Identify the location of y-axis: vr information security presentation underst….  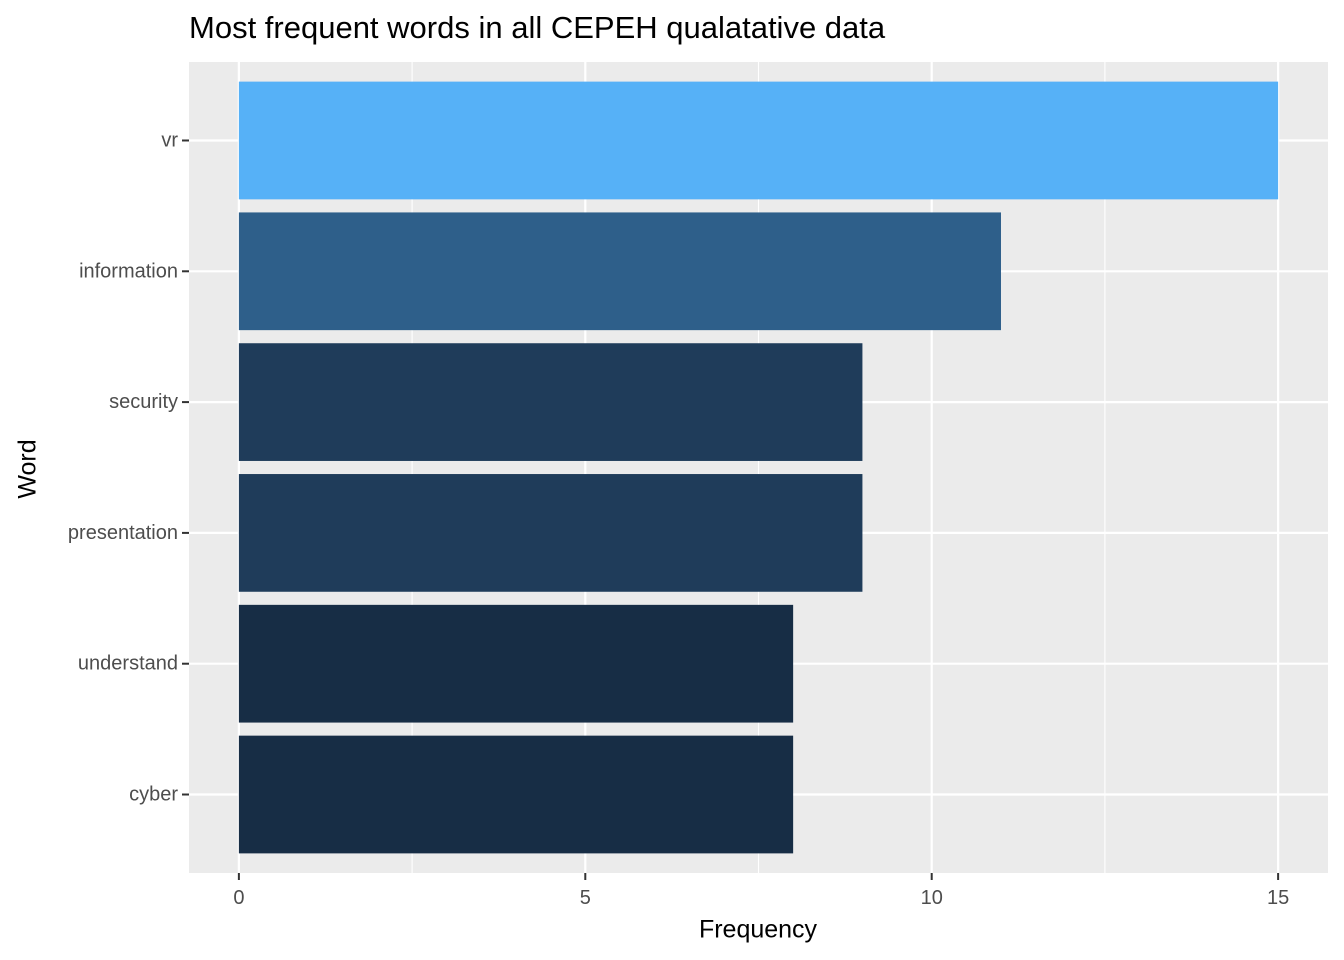
(128, 467).